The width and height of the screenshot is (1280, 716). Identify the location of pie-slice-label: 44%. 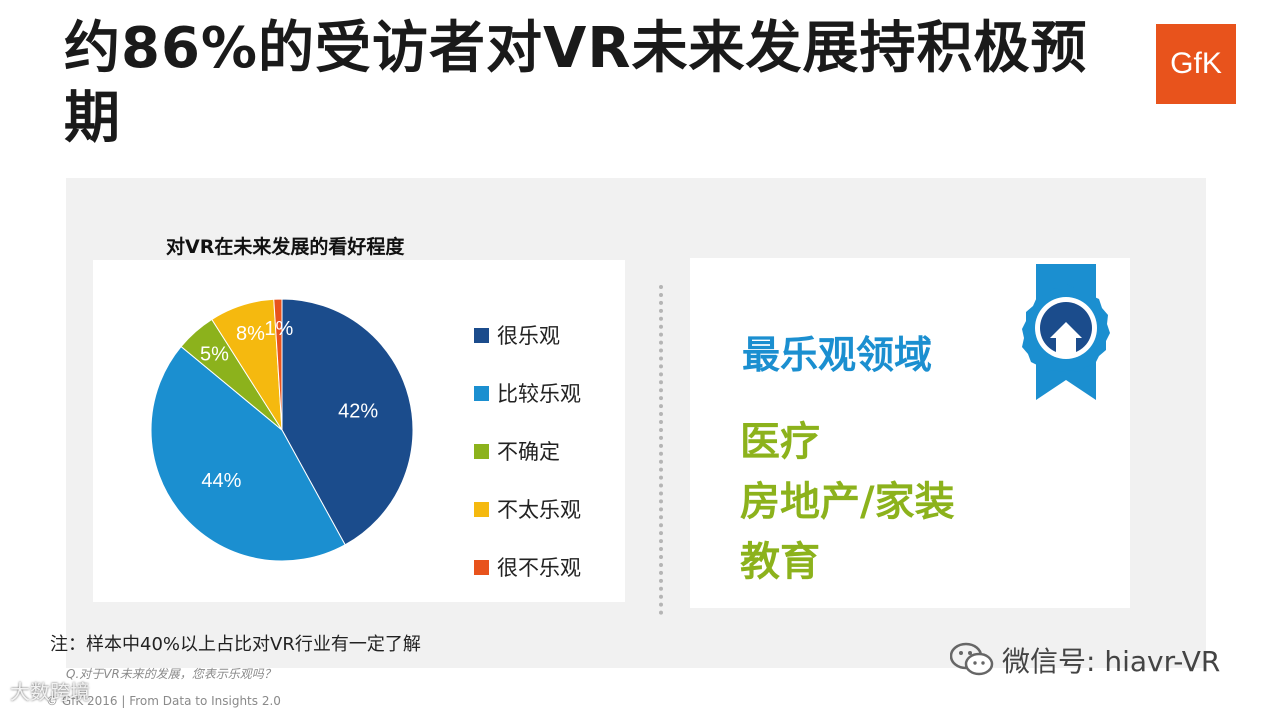
(221, 481).